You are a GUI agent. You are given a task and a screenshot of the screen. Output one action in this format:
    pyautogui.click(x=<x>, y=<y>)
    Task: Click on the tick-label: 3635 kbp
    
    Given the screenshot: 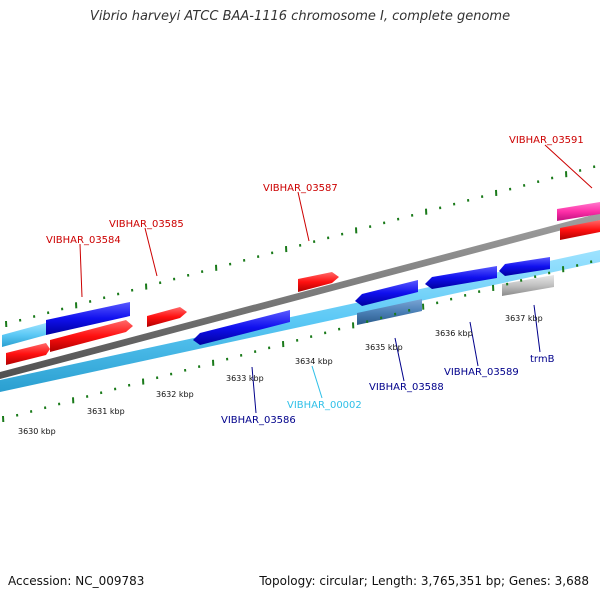 What is the action you would take?
    pyautogui.click(x=384, y=347)
    